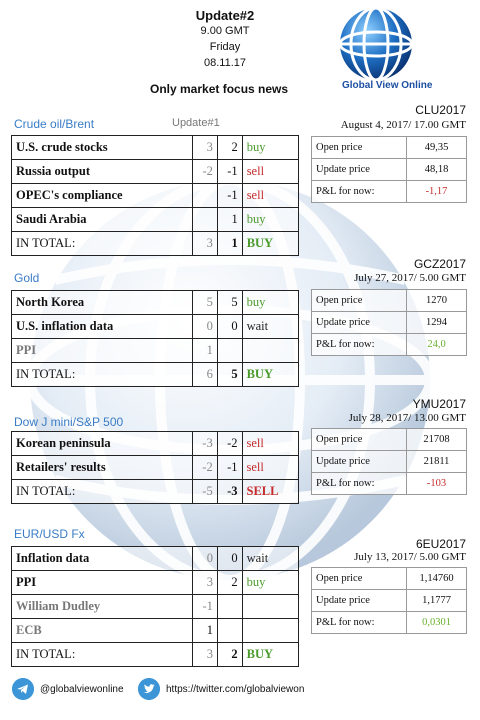 This screenshot has height=720, width=480. I want to click on table-row: Open price 1270, so click(389, 300).